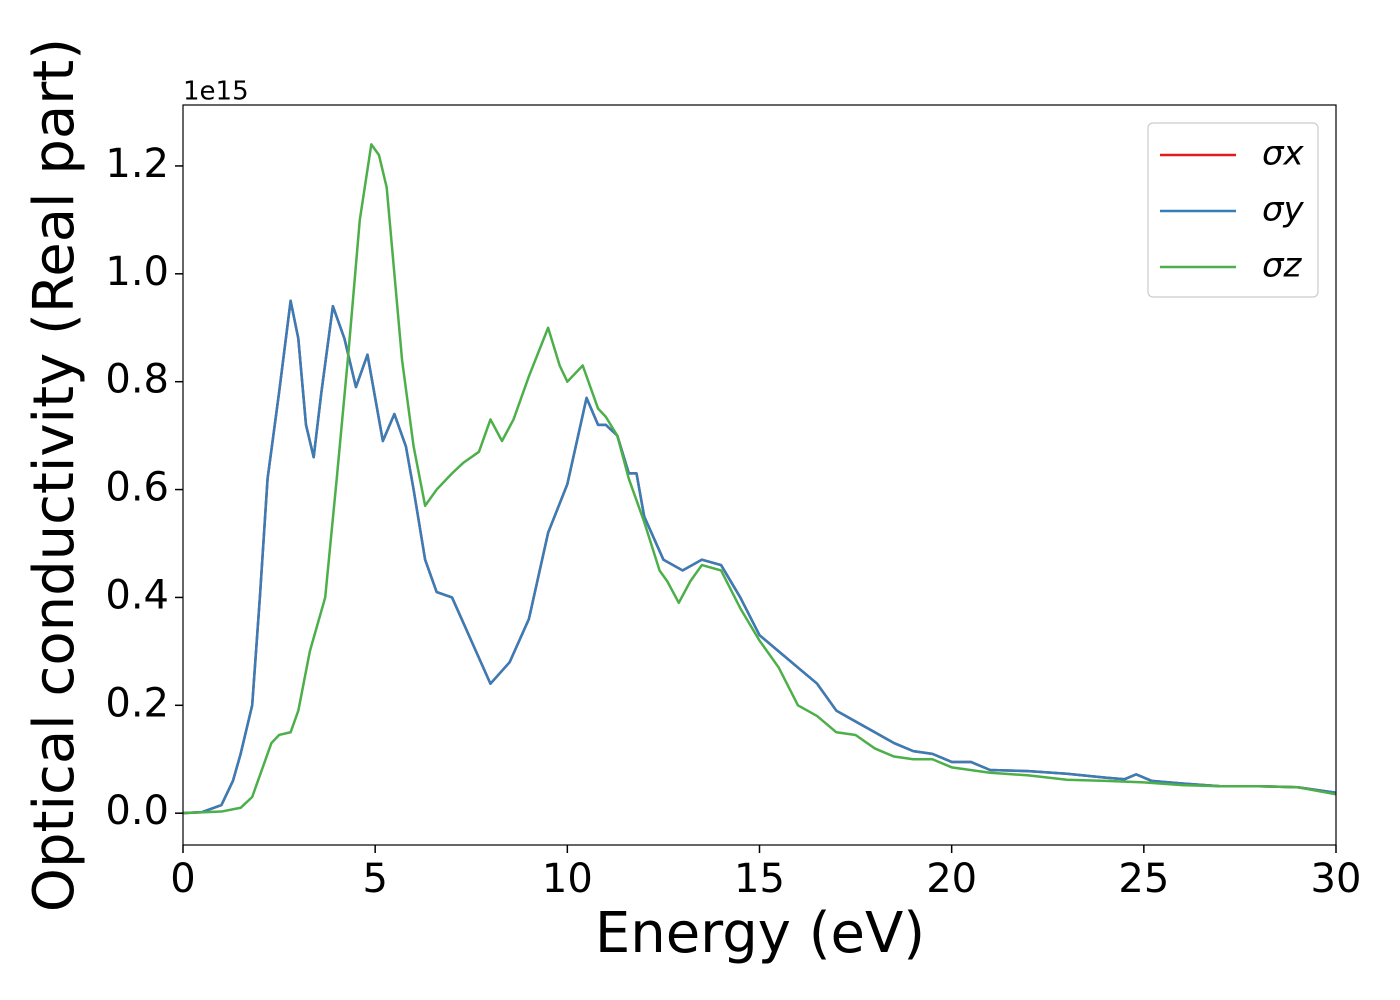 The image size is (1400, 1000). Describe the element at coordinates (567, 879) in the screenshot. I see `x-tick-label: 10` at that location.